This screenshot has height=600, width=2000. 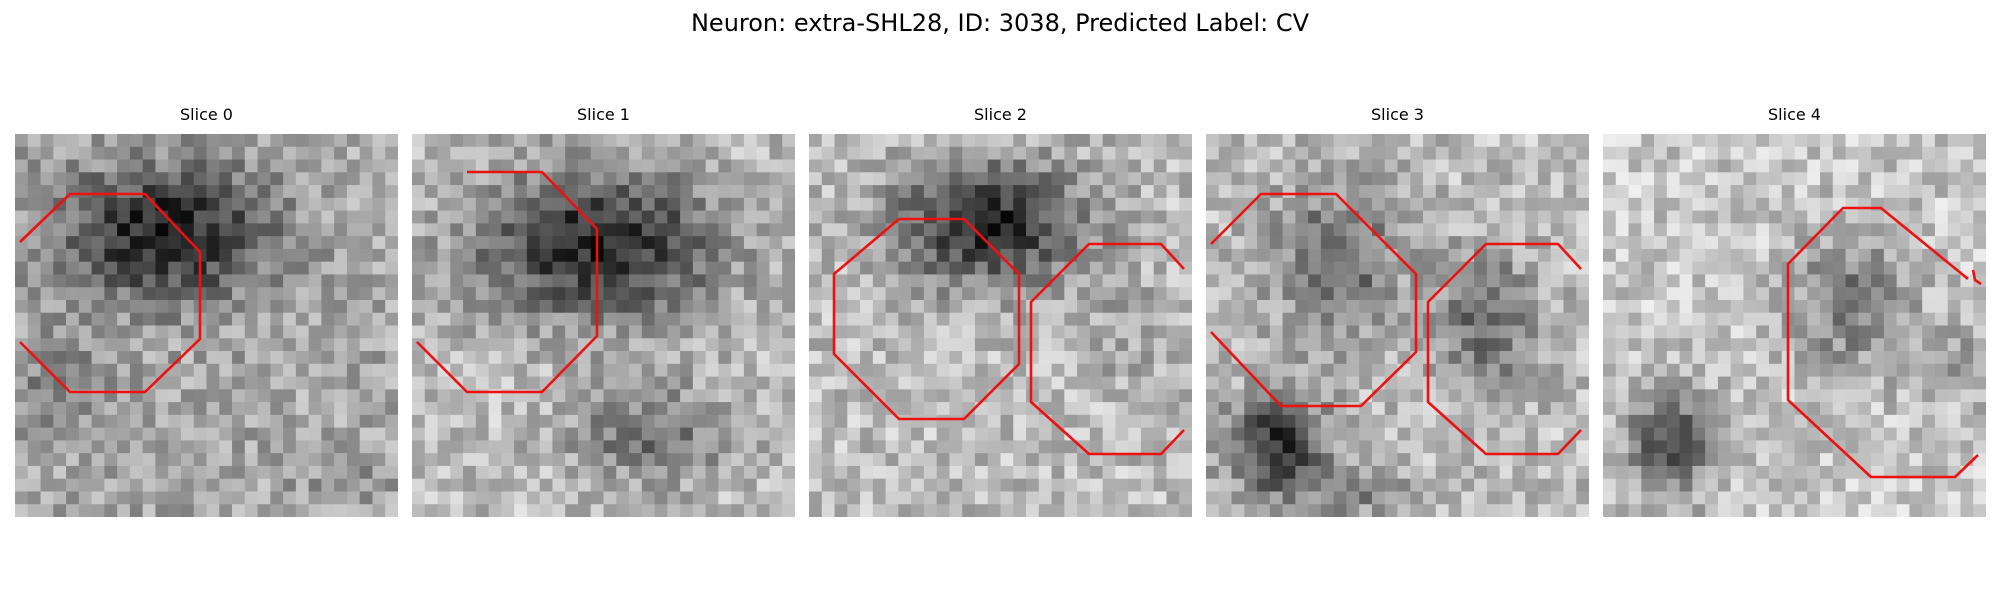 What do you see at coordinates (1397, 115) in the screenshot?
I see `slice-title: Slice 3` at bounding box center [1397, 115].